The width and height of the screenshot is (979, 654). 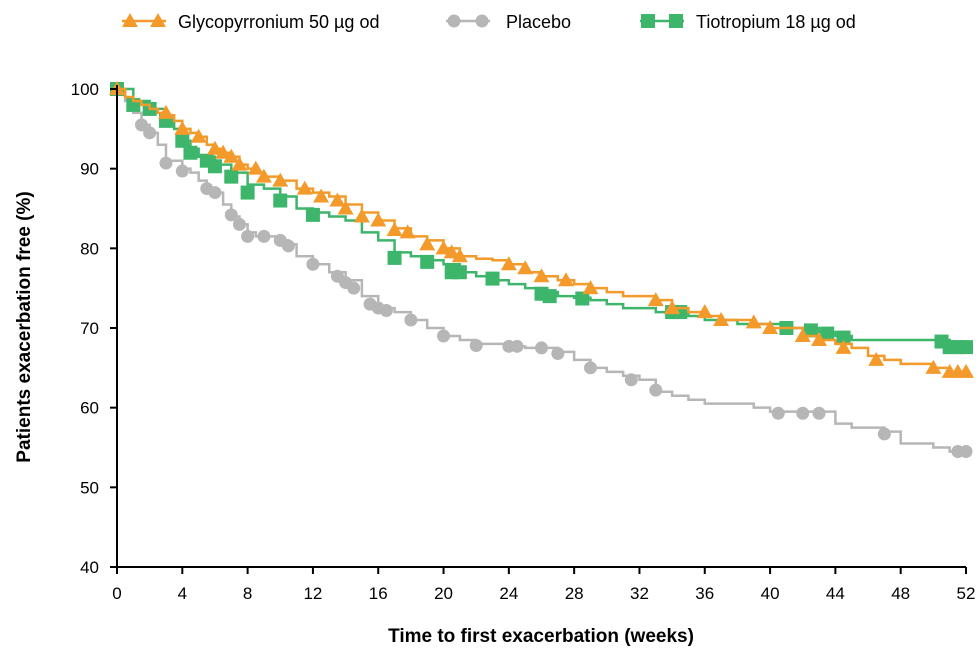 I want to click on y-ticks: 40 50 60 70 80 90 100, so click(x=94, y=328).